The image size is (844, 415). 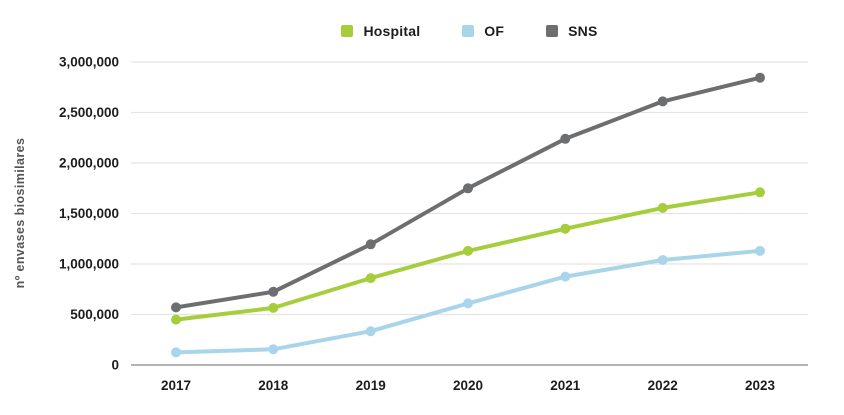 I want to click on data-point-sns-2017, so click(x=176, y=307).